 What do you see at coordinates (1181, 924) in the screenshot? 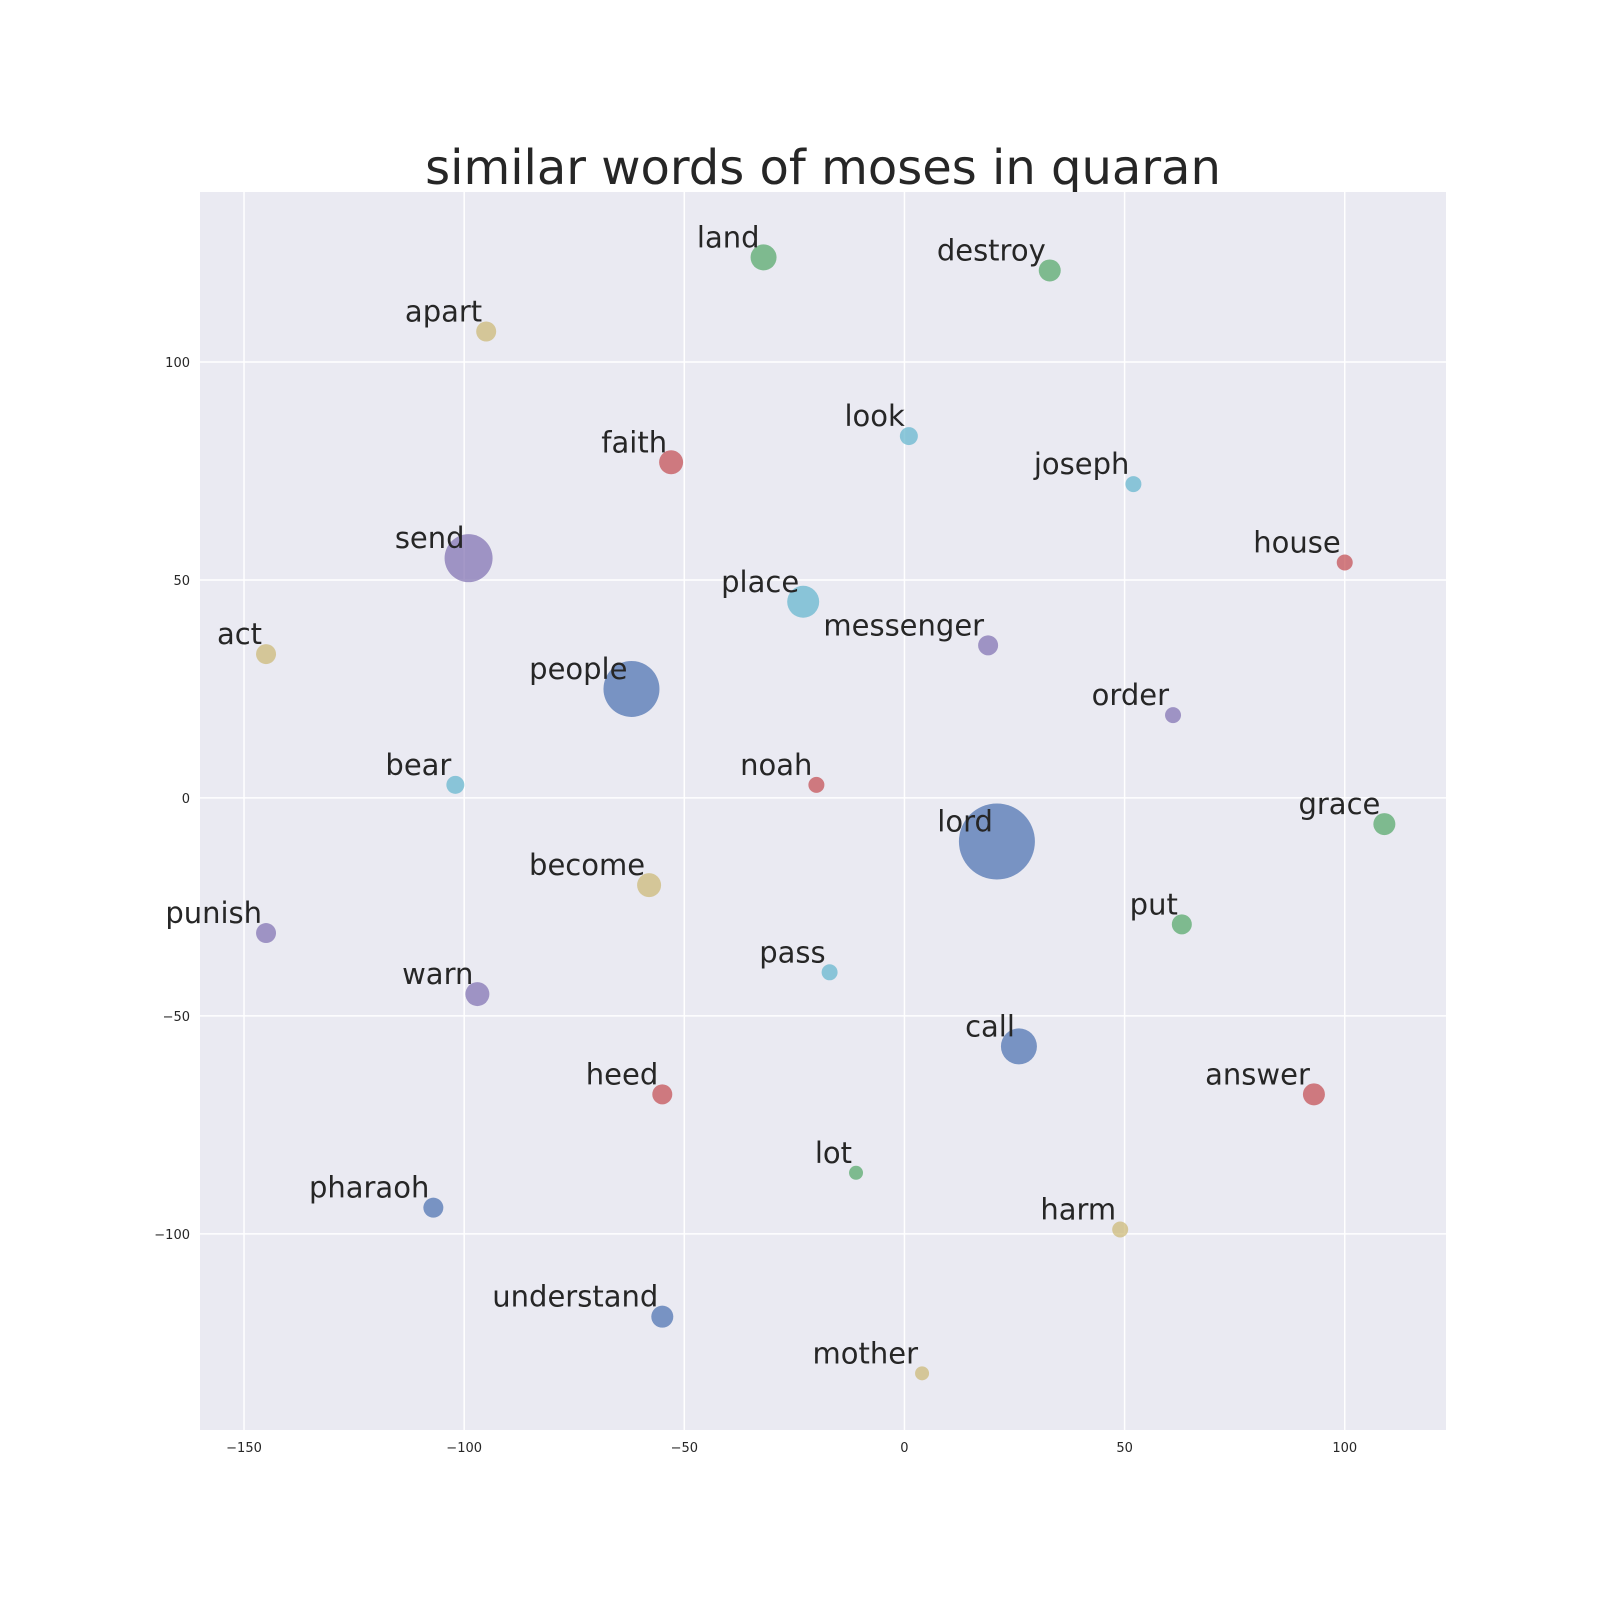
I see `point-put` at bounding box center [1181, 924].